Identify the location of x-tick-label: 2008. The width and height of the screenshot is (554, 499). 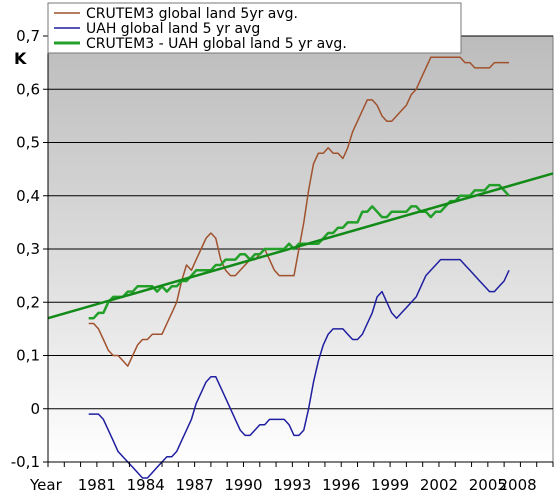
(518, 485).